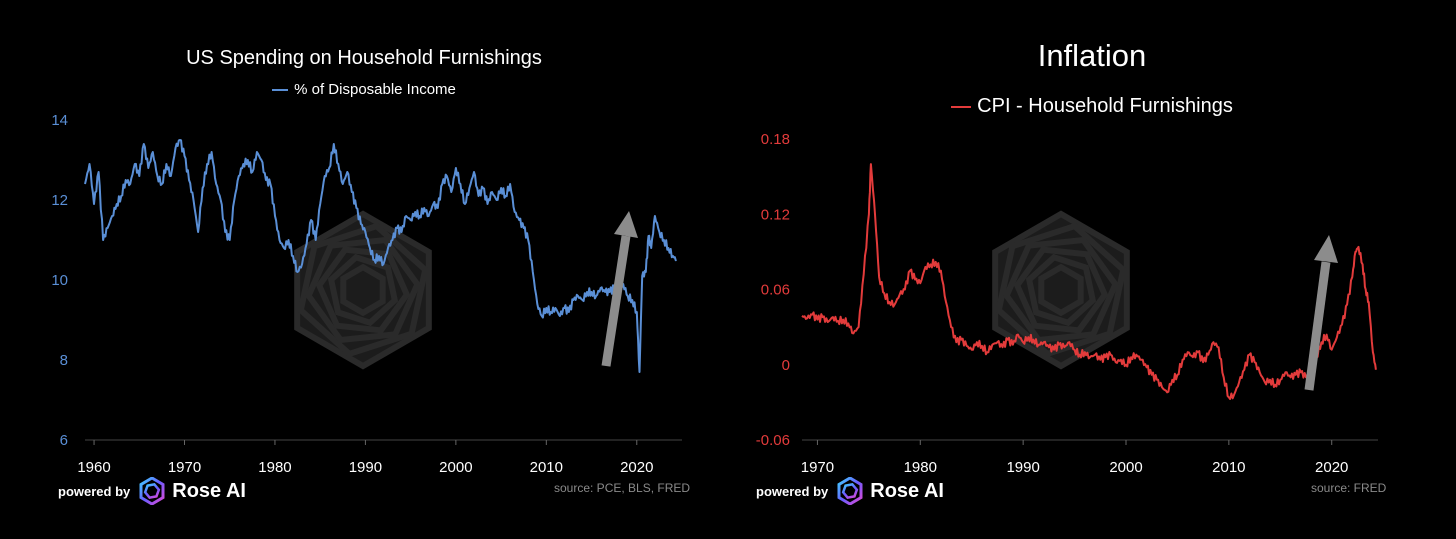 This screenshot has width=1456, height=539. I want to click on y-tick-label: 0.18, so click(775, 139).